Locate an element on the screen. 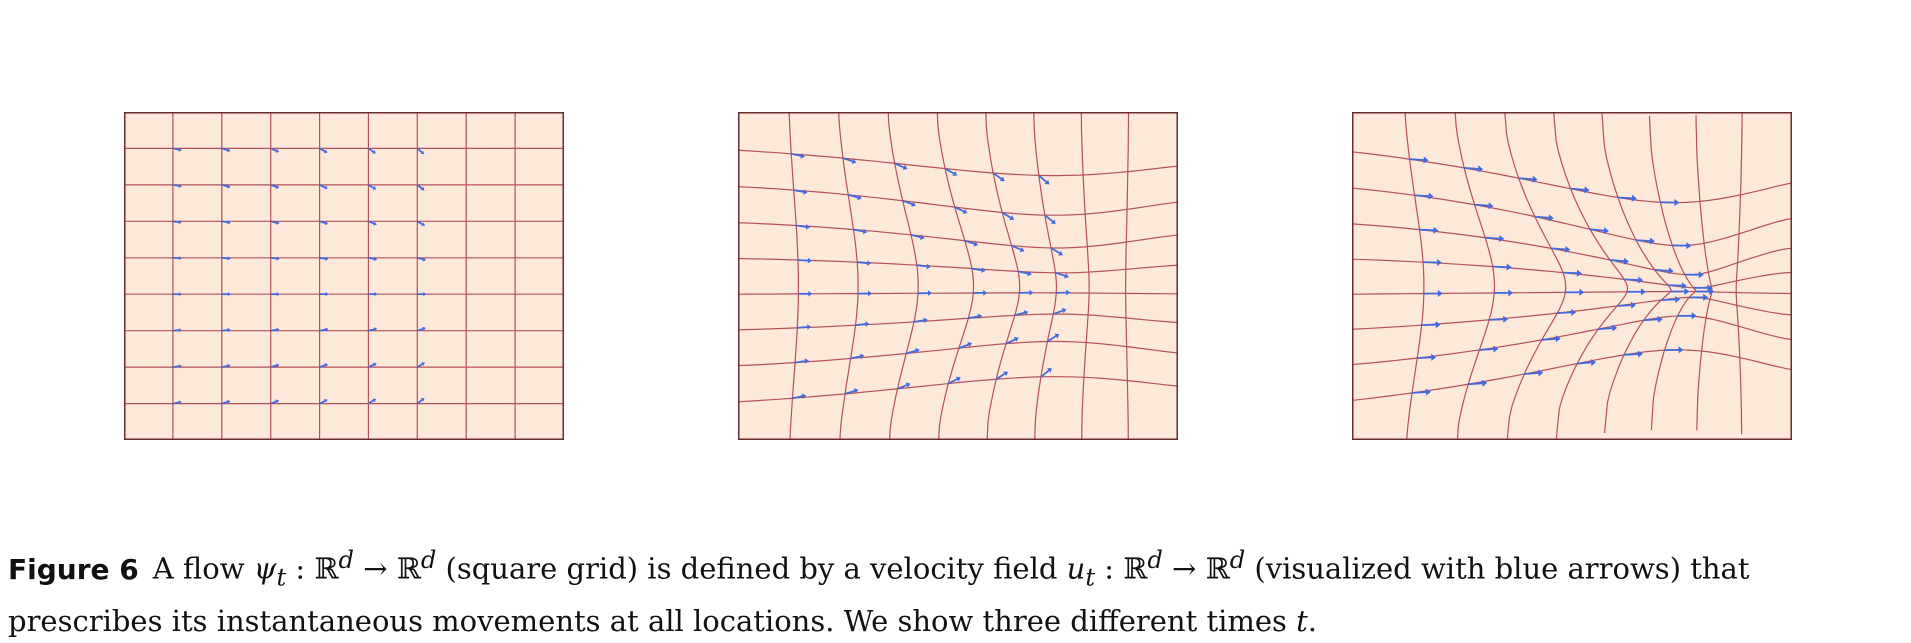  velocity-arrow: → ℝ is located at coordinates (1196, 569).